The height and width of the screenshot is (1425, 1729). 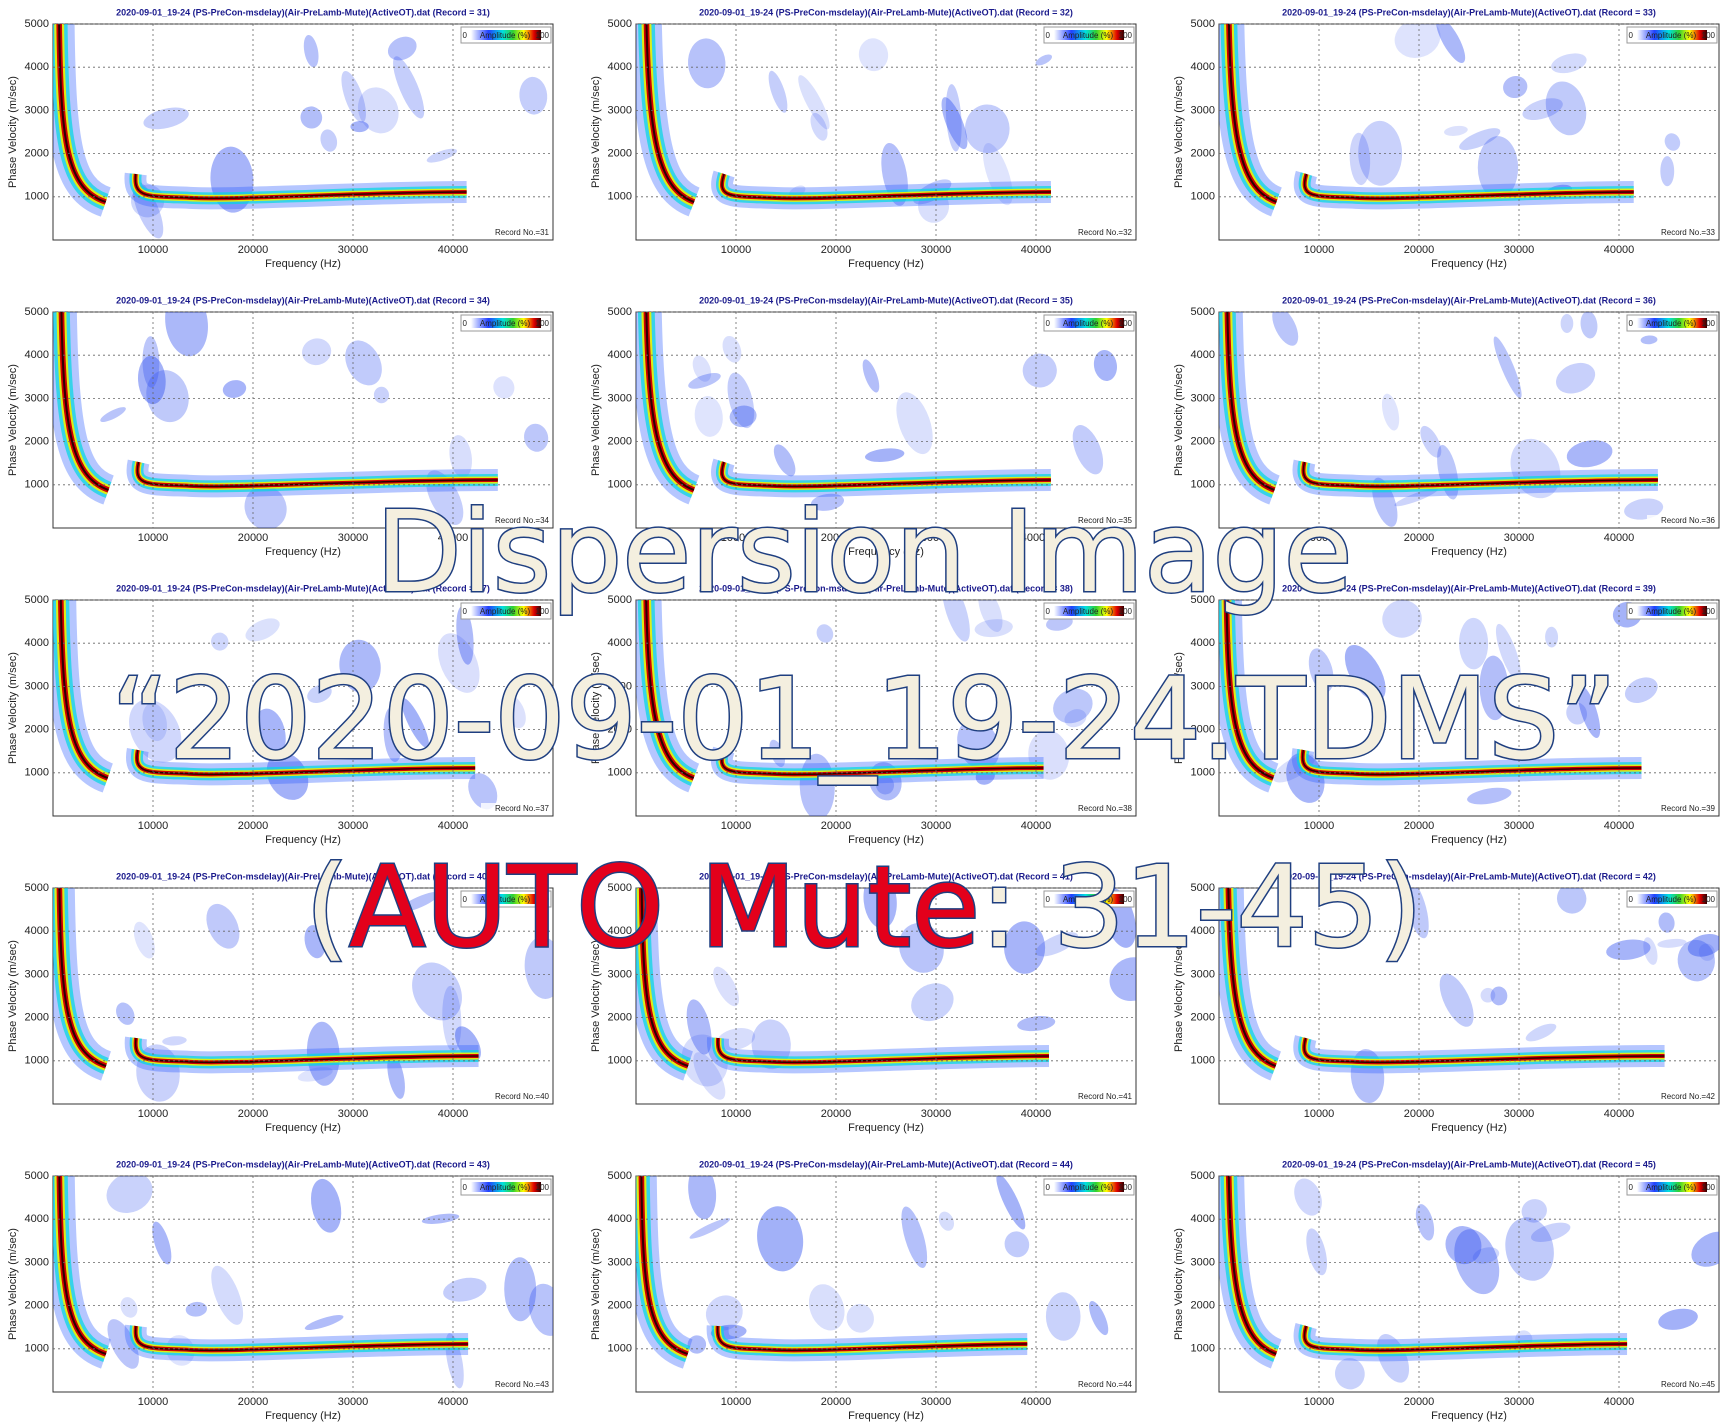 I want to click on record-label: Record No.=32, so click(x=1105, y=232).